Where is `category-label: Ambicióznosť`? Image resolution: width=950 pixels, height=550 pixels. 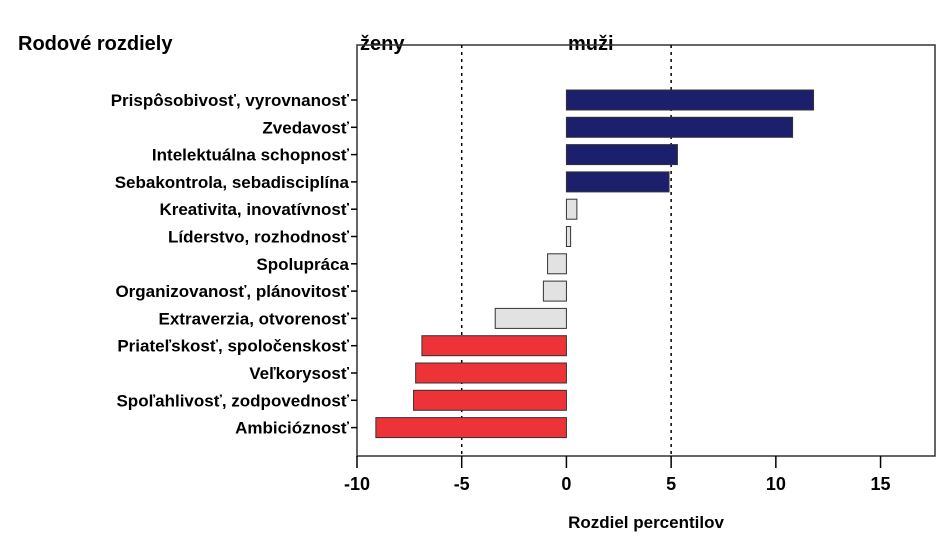 category-label: Ambicióznosť is located at coordinates (292, 428).